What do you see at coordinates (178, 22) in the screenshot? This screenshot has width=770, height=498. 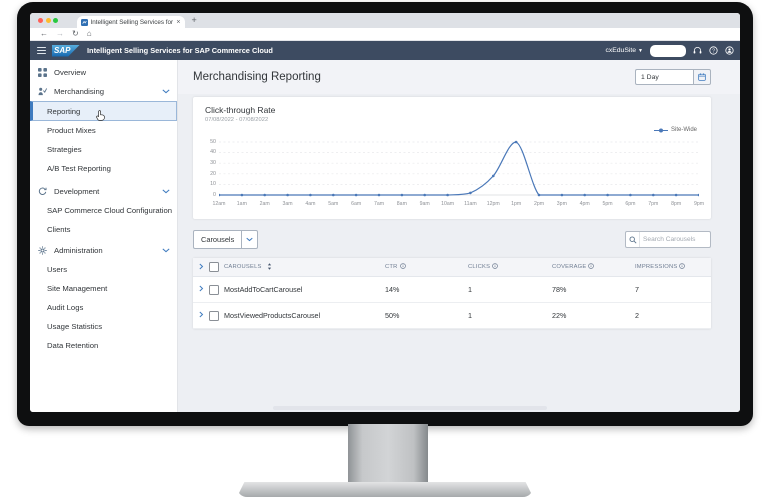 I see `tab-close-icon: ×` at bounding box center [178, 22].